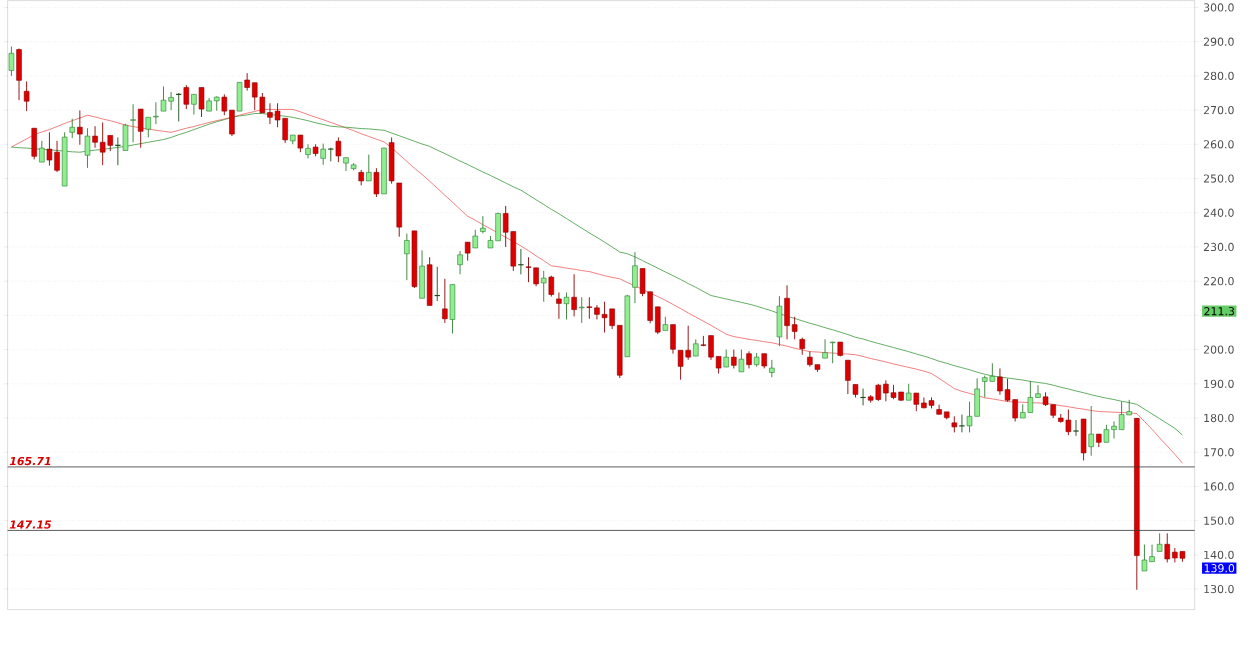 Image resolution: width=1254 pixels, height=654 pixels. I want to click on y-tick-label: 280.0, so click(1218, 75).